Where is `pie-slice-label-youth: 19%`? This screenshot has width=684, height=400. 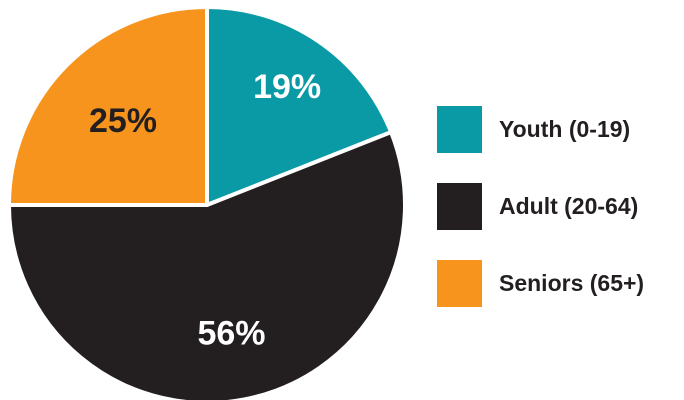 pie-slice-label-youth: 19% is located at coordinates (287, 87).